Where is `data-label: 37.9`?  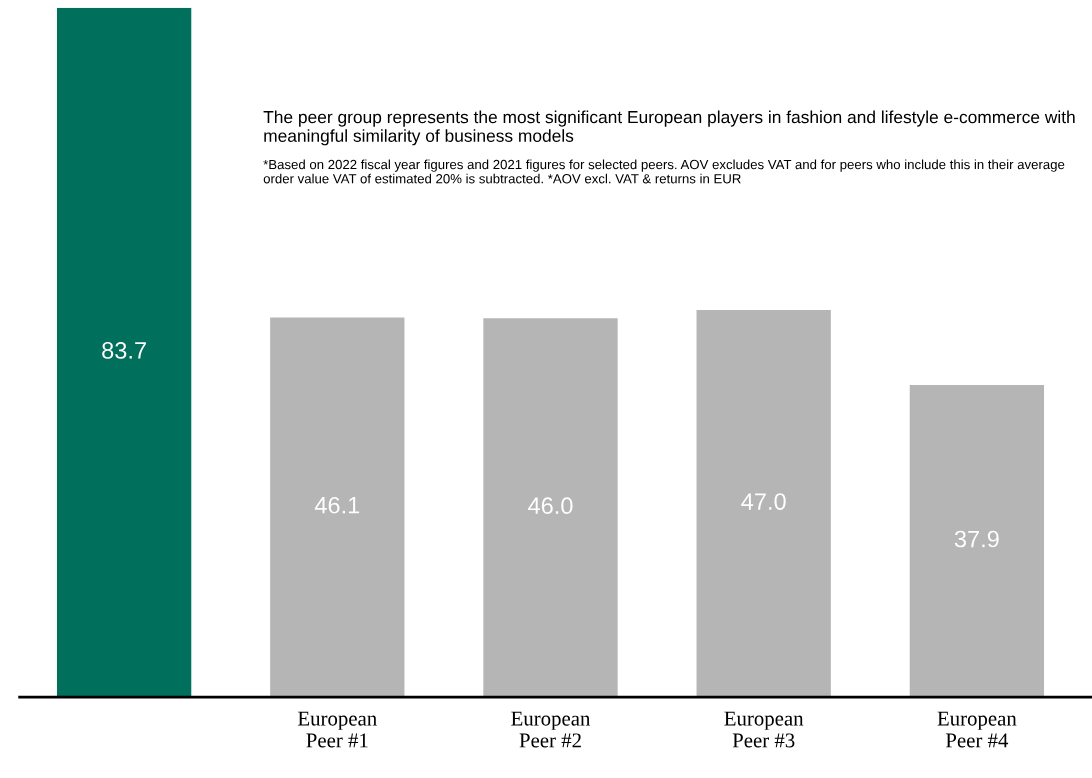 data-label: 37.9 is located at coordinates (976, 539).